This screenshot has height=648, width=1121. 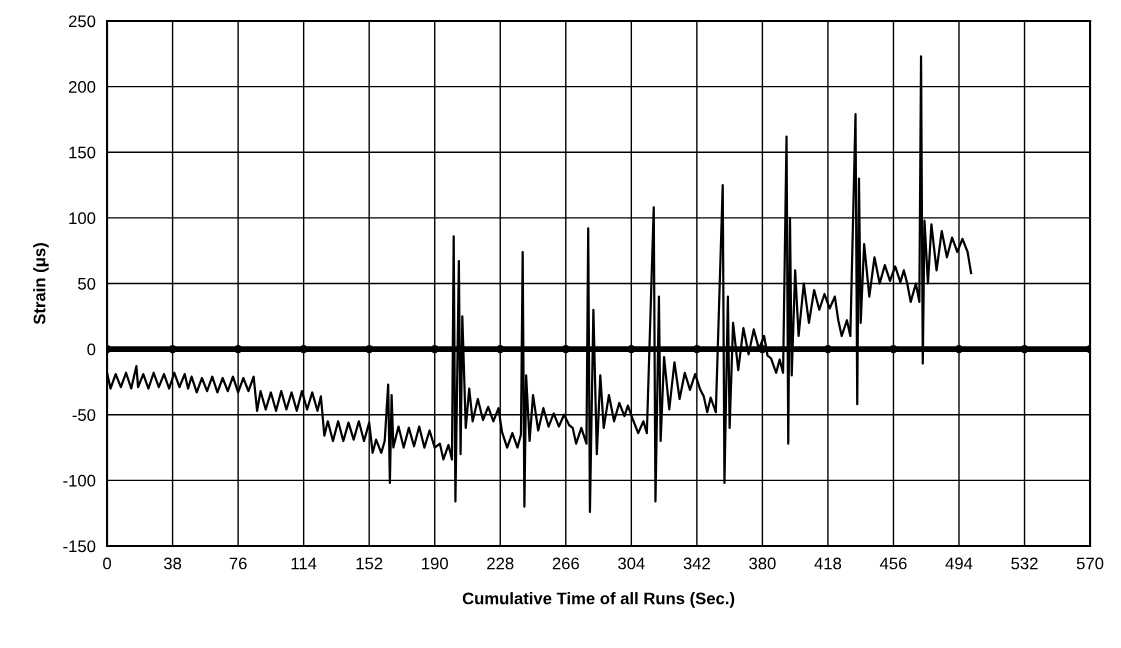 I want to click on y-tick-label: 200, so click(x=82, y=87).